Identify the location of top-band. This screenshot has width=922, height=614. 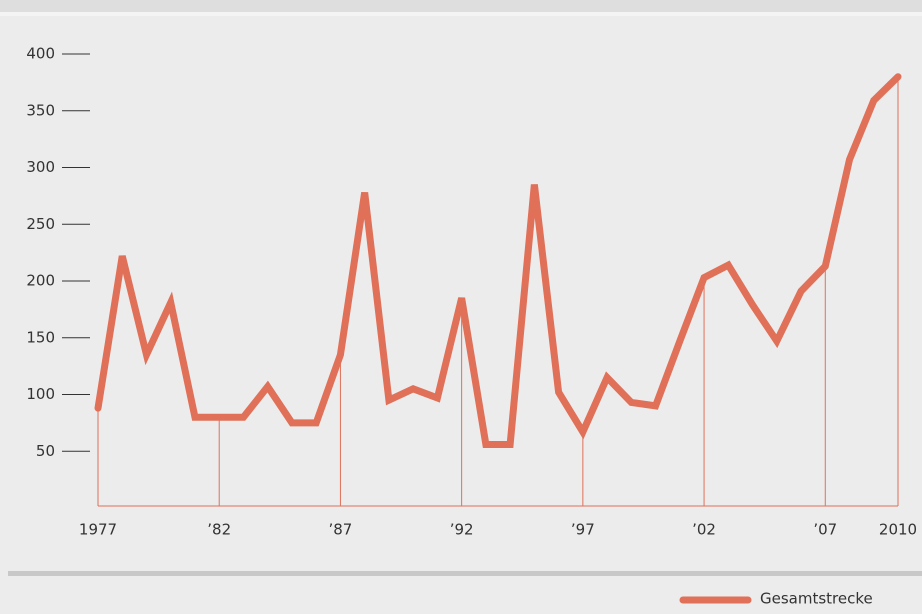
(461, 6).